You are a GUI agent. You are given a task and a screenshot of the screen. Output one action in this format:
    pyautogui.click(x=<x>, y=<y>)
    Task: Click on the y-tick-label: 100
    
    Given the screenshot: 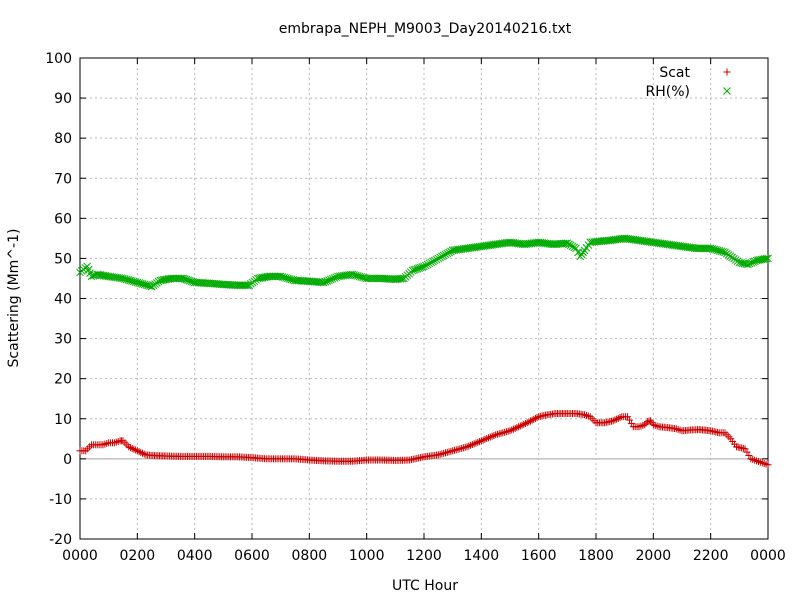 What is the action you would take?
    pyautogui.click(x=58, y=59)
    